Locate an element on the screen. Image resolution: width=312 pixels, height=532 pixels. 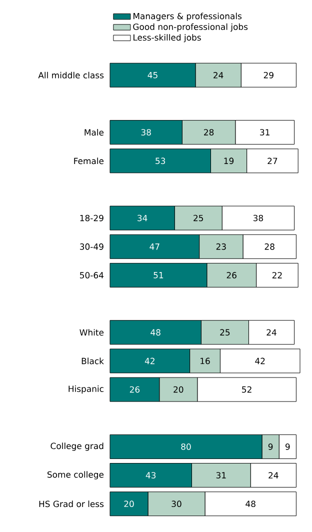
data-label: 52 is located at coordinates (247, 389).